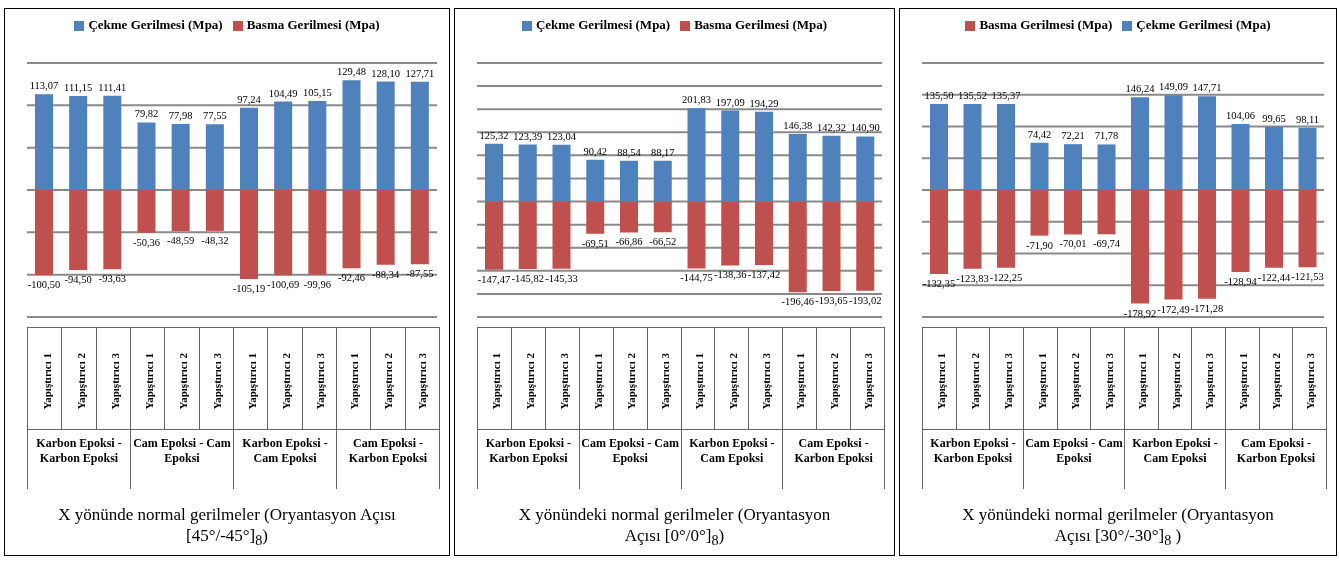 The width and height of the screenshot is (1339, 564). Describe the element at coordinates (494, 279) in the screenshot. I see `data-label: -147,47` at that location.